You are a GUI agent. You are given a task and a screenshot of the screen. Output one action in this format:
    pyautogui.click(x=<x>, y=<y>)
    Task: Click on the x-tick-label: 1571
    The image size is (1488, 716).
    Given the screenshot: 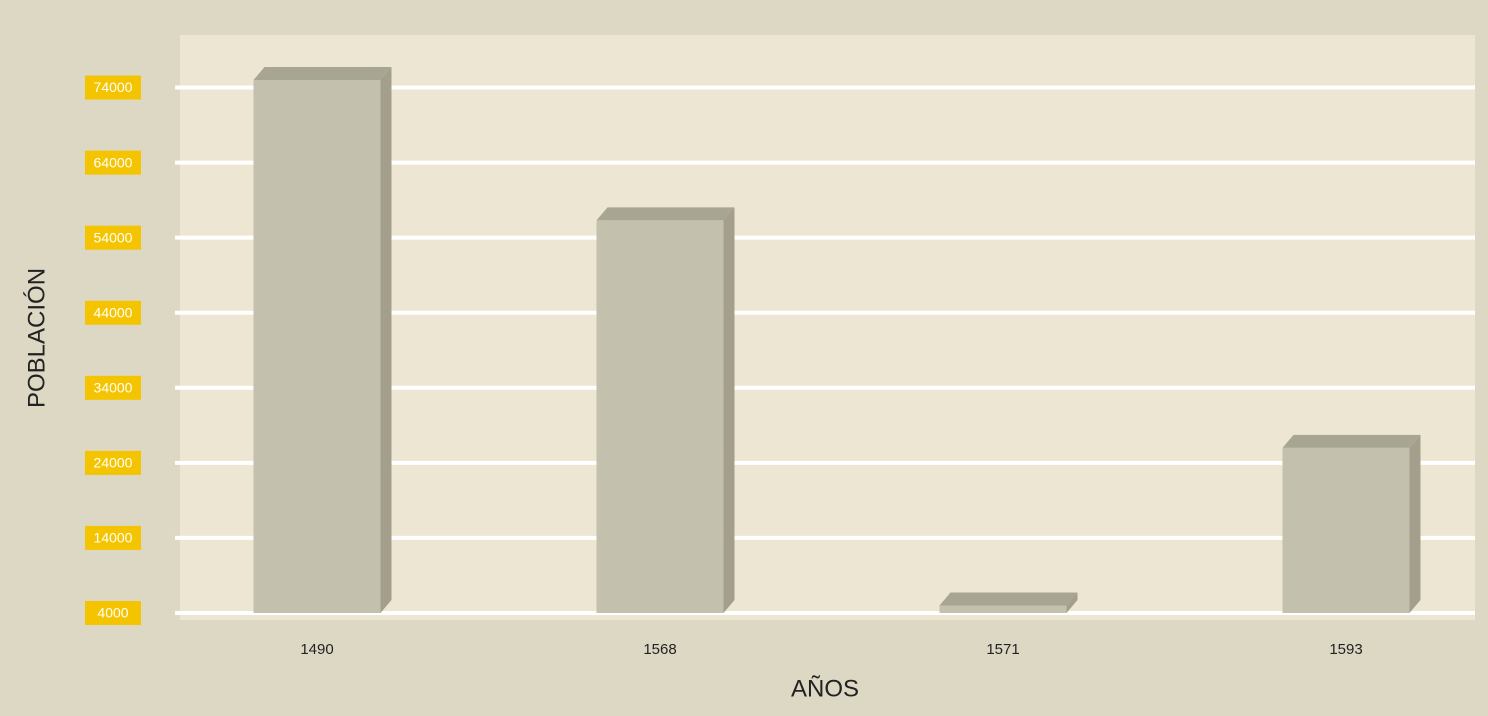 What is the action you would take?
    pyautogui.click(x=1002, y=649)
    